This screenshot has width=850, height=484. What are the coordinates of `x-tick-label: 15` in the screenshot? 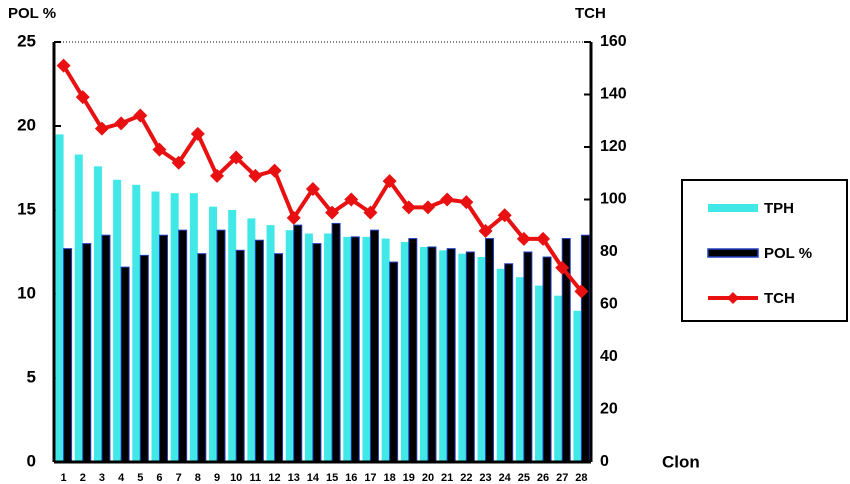 It's located at (332, 478).